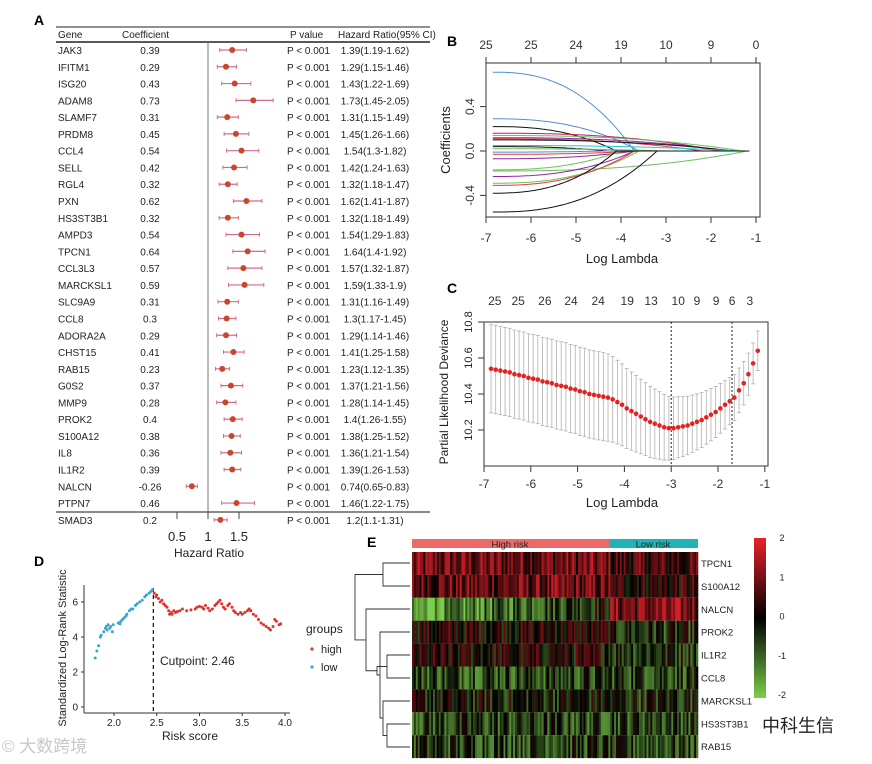 The width and height of the screenshot is (872, 764). Describe the element at coordinates (375, 286) in the screenshot. I see `hazard-ratio-ci: 1.59(1.33-1.9)` at that location.